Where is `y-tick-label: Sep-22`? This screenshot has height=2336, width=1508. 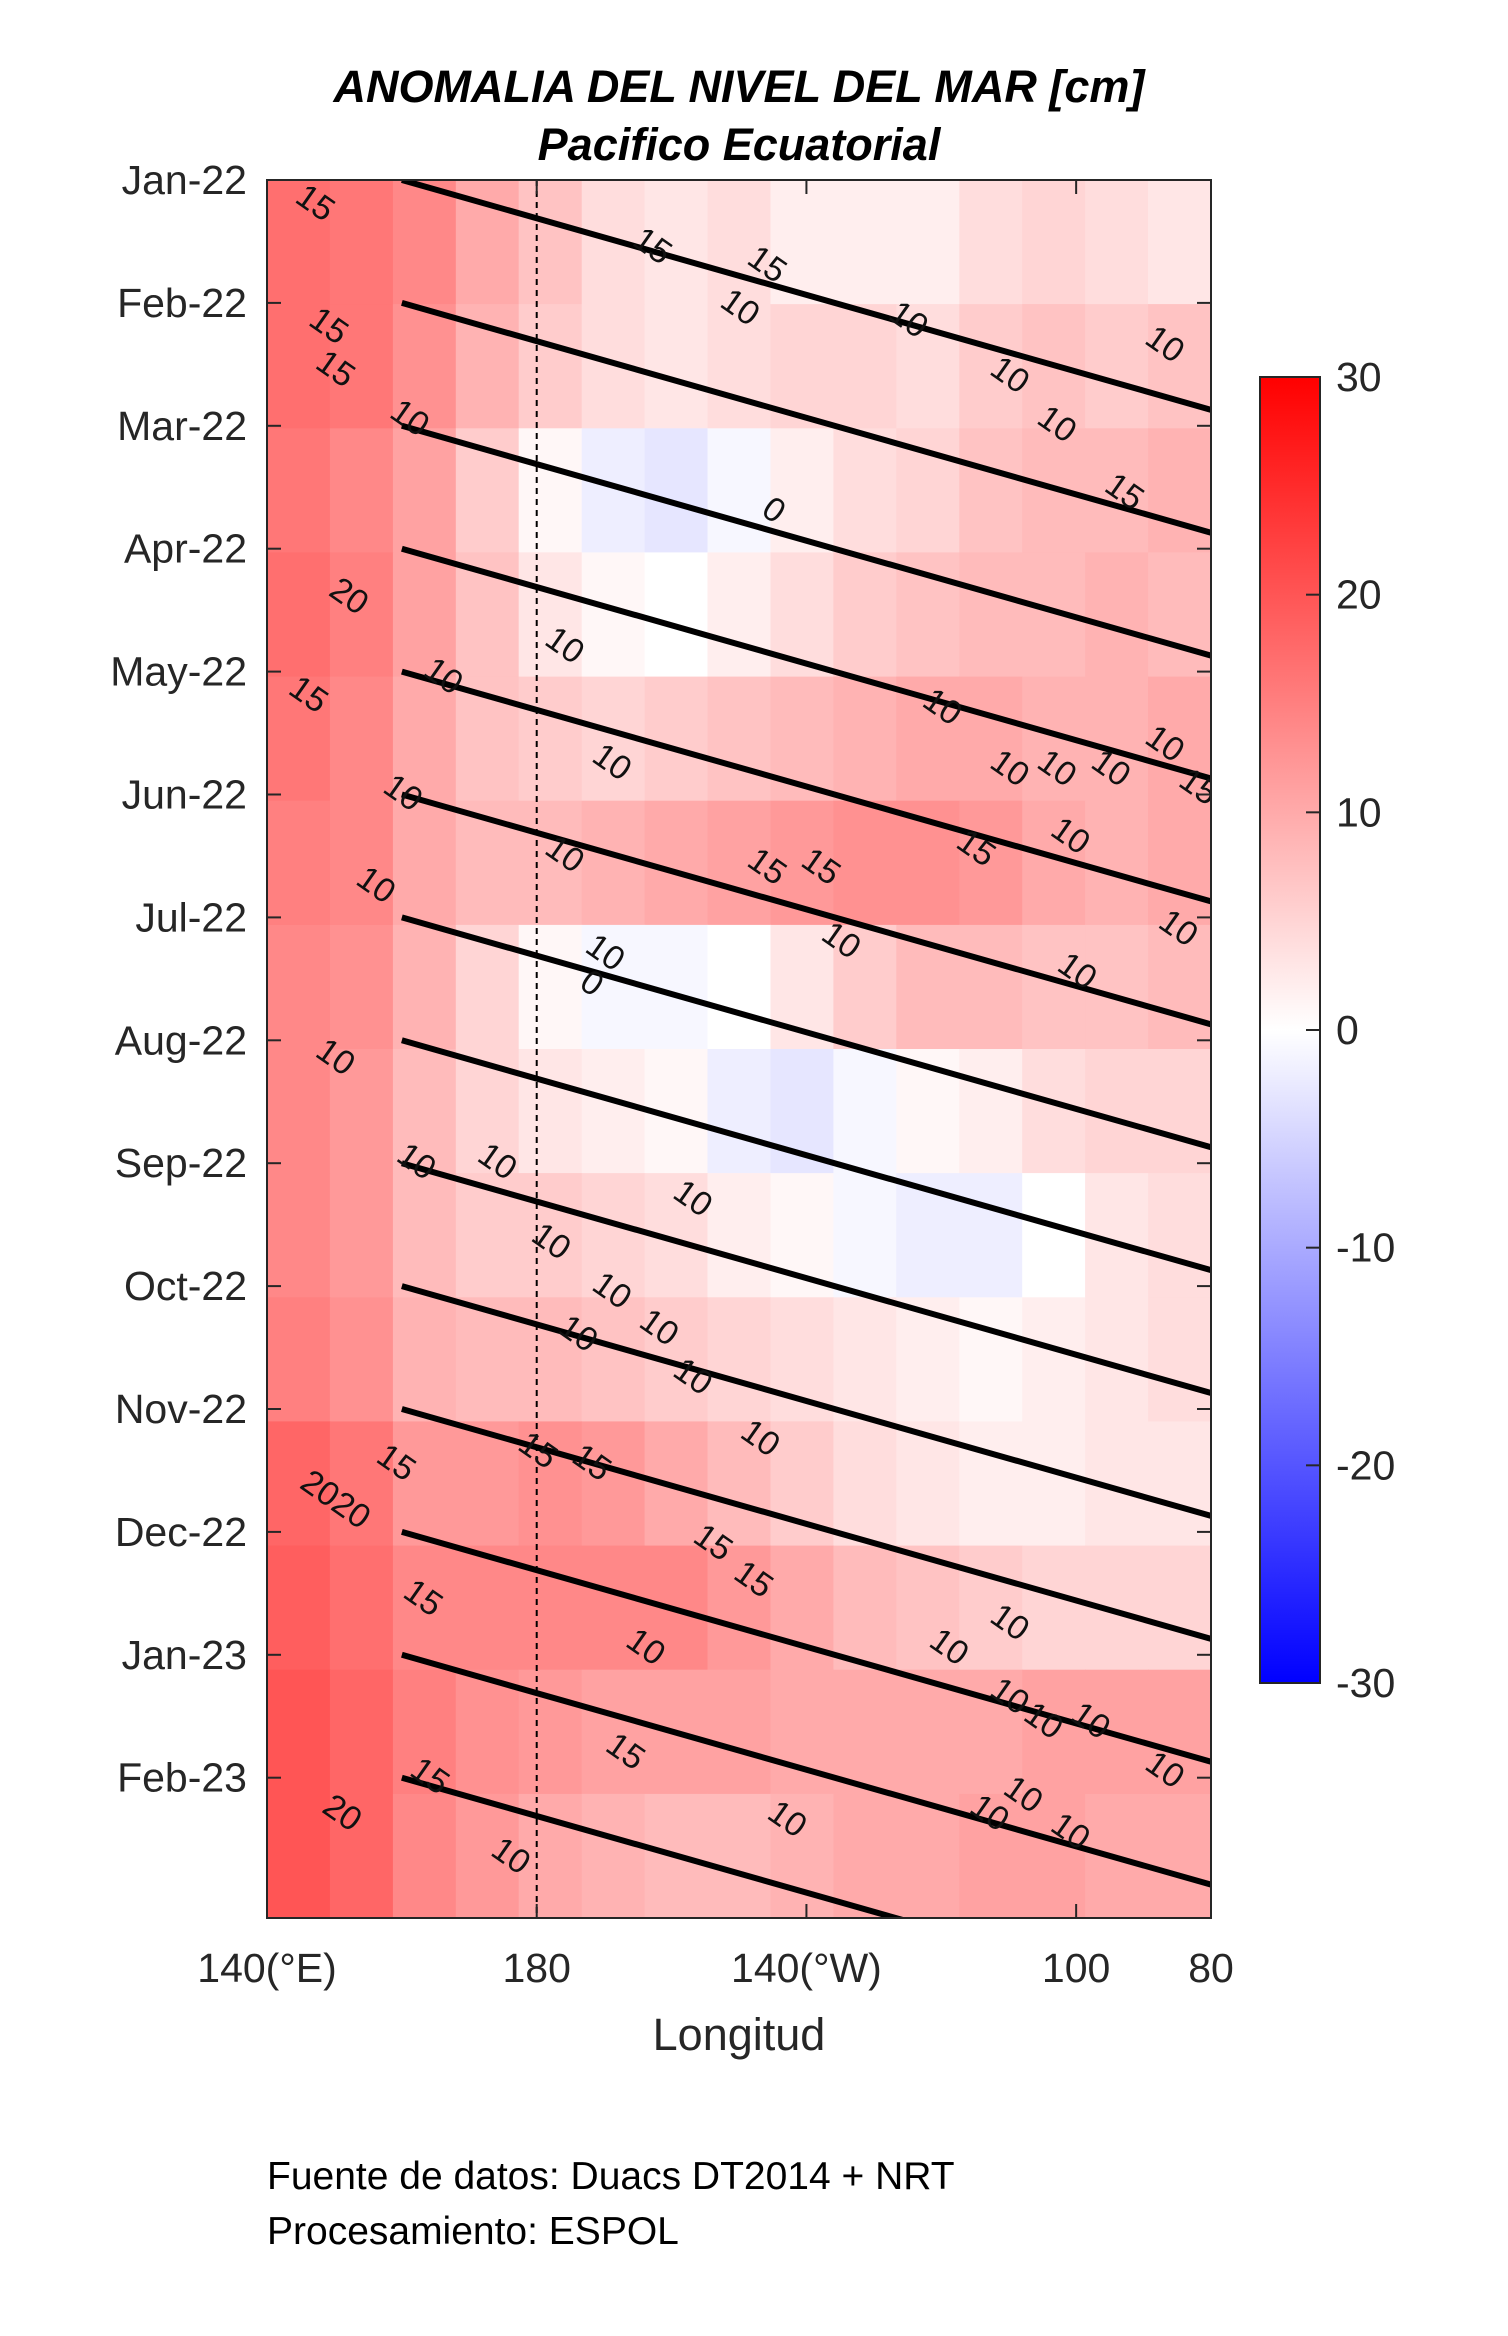
y-tick-label: Sep-22 is located at coordinates (181, 1163).